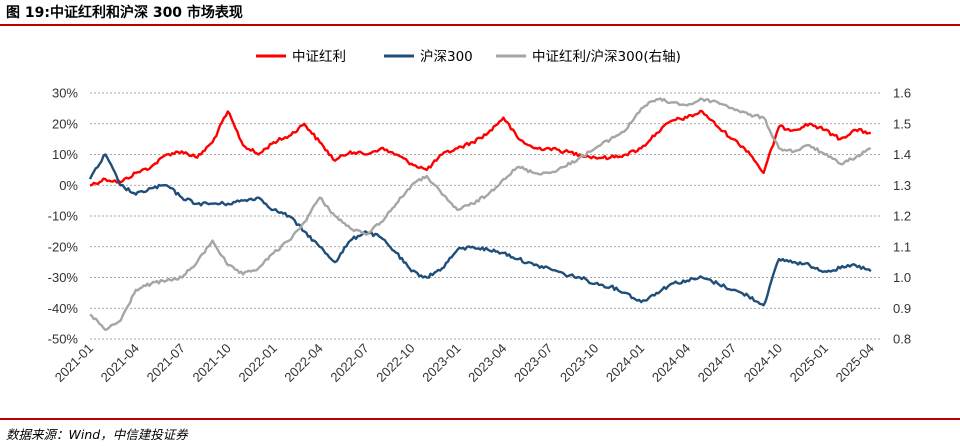 The width and height of the screenshot is (960, 446). Describe the element at coordinates (120, 363) in the screenshot. I see `x-tick-label: 2021-04` at that location.